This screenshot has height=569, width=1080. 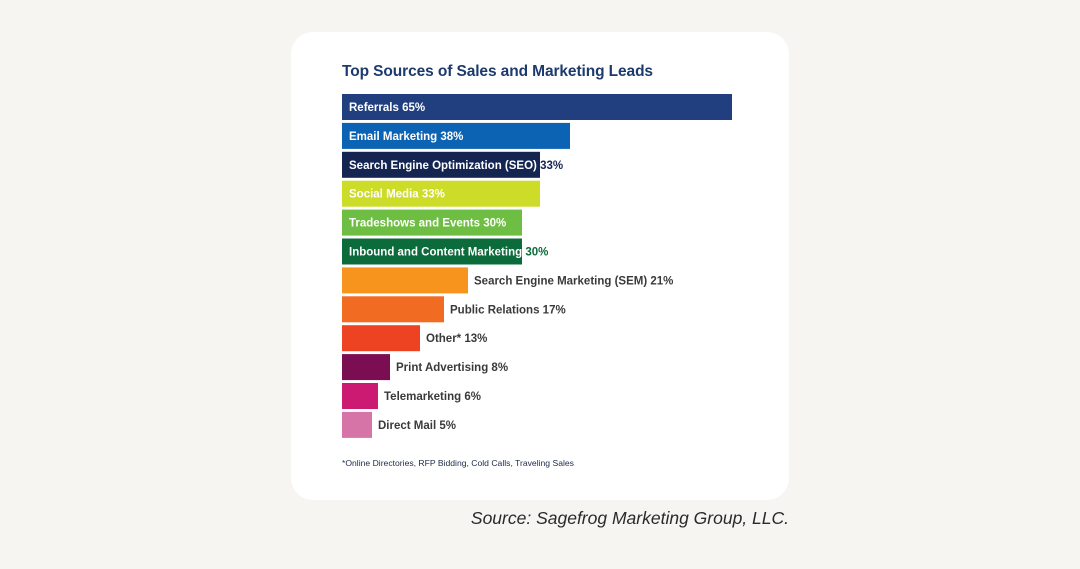 What do you see at coordinates (499, 368) in the screenshot?
I see `bar-value-print-advertising: 8%` at bounding box center [499, 368].